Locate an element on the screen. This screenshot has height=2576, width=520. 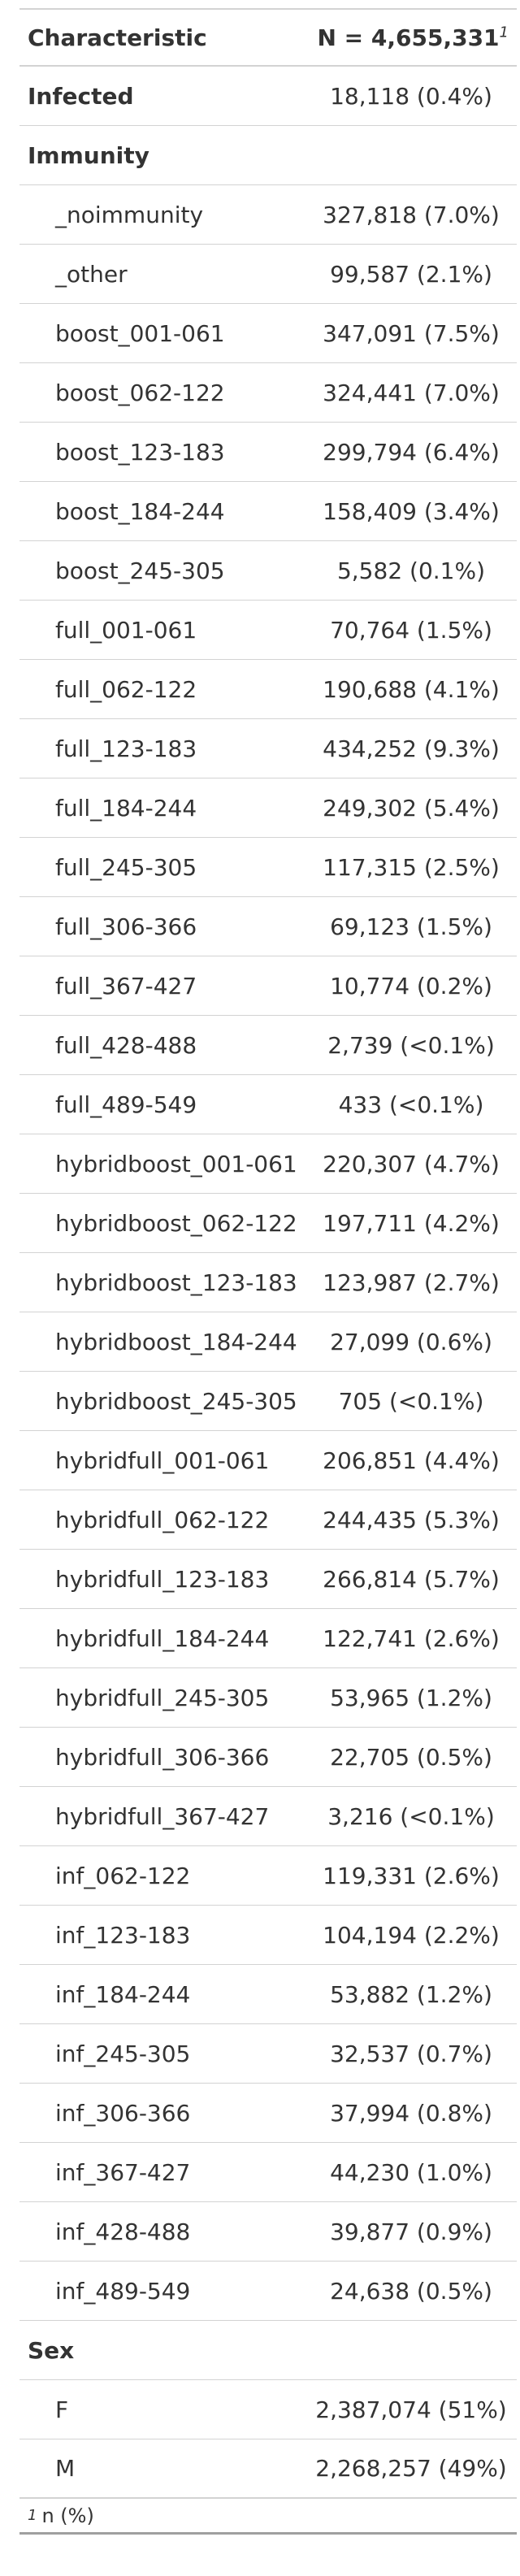
row-label: F is located at coordinates (62, 2409).